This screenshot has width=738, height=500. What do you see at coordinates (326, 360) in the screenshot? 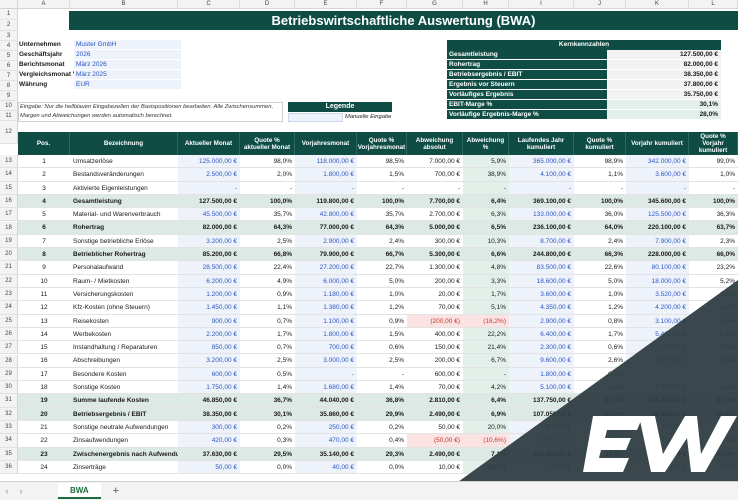
I see `cell-vor: 3.000,00 €` at bounding box center [326, 360].